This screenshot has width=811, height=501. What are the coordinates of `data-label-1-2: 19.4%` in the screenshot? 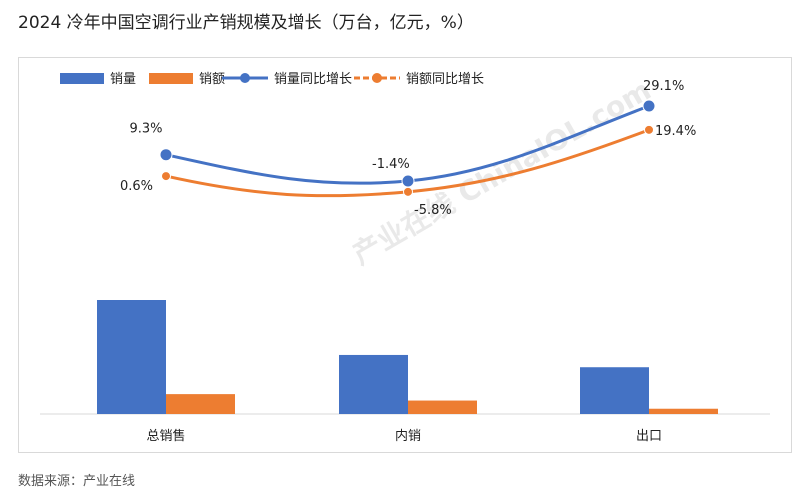 It's located at (675, 131).